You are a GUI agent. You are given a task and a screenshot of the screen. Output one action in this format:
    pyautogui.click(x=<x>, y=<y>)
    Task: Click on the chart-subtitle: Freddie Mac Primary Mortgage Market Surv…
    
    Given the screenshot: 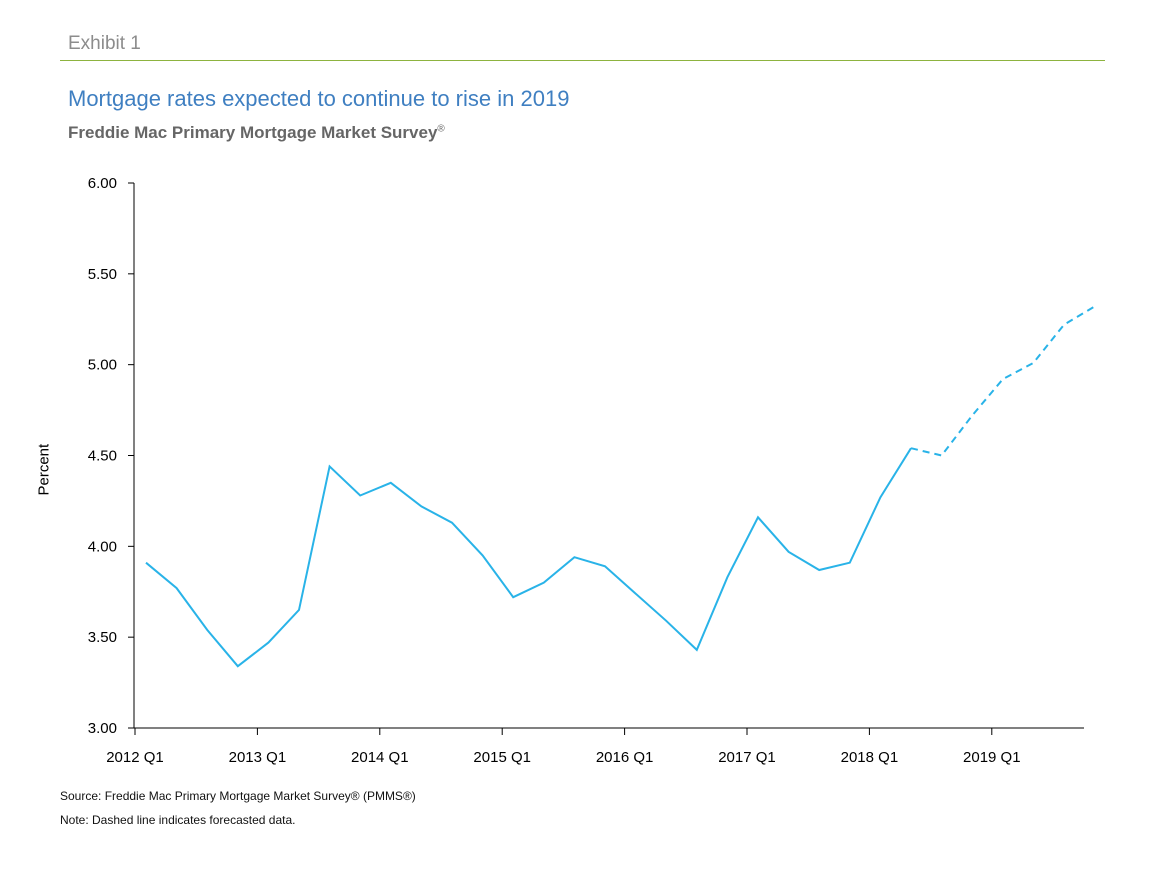 What is the action you would take?
    pyautogui.click(x=256, y=133)
    